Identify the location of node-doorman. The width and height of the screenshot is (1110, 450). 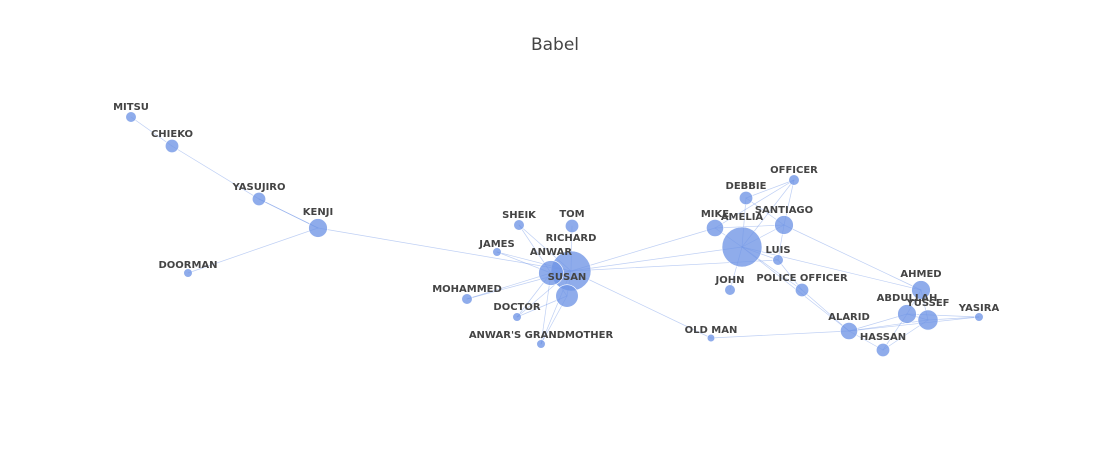
(188, 273).